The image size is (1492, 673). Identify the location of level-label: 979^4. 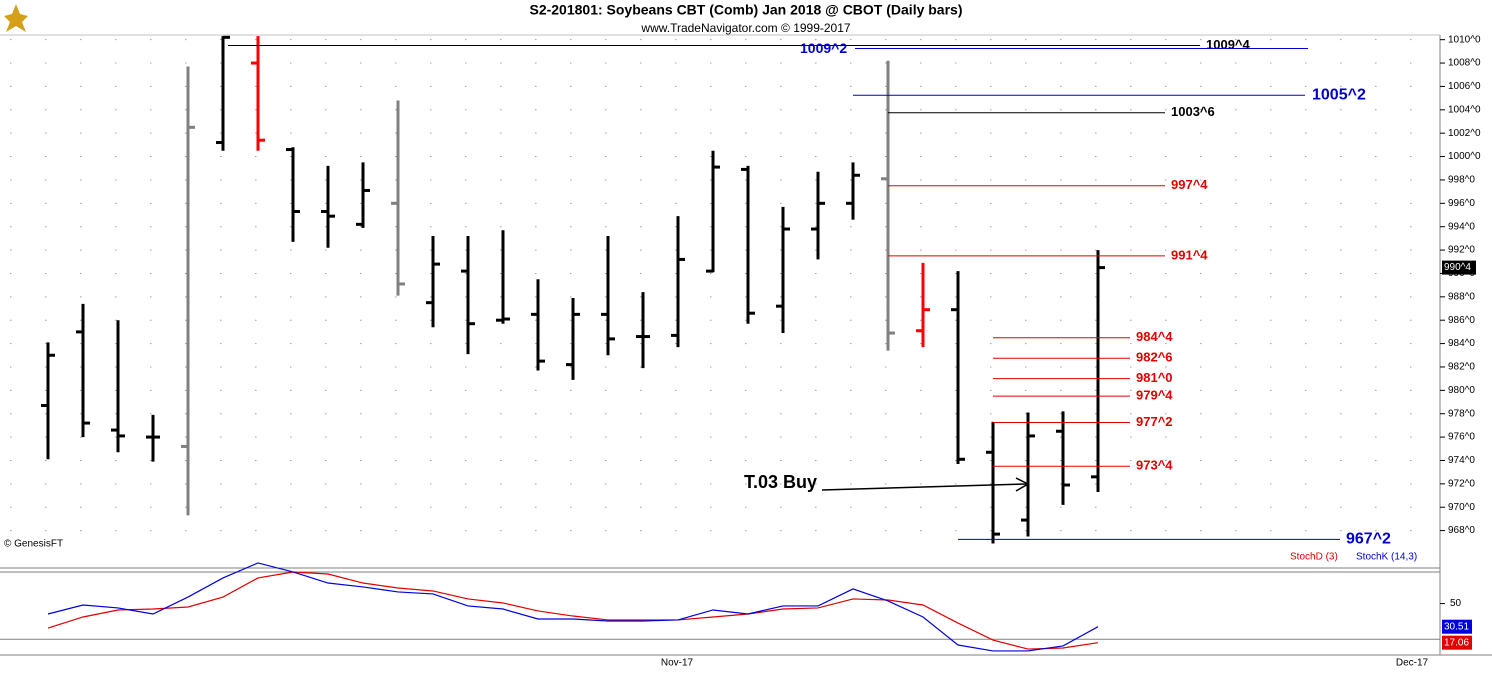
(1154, 395).